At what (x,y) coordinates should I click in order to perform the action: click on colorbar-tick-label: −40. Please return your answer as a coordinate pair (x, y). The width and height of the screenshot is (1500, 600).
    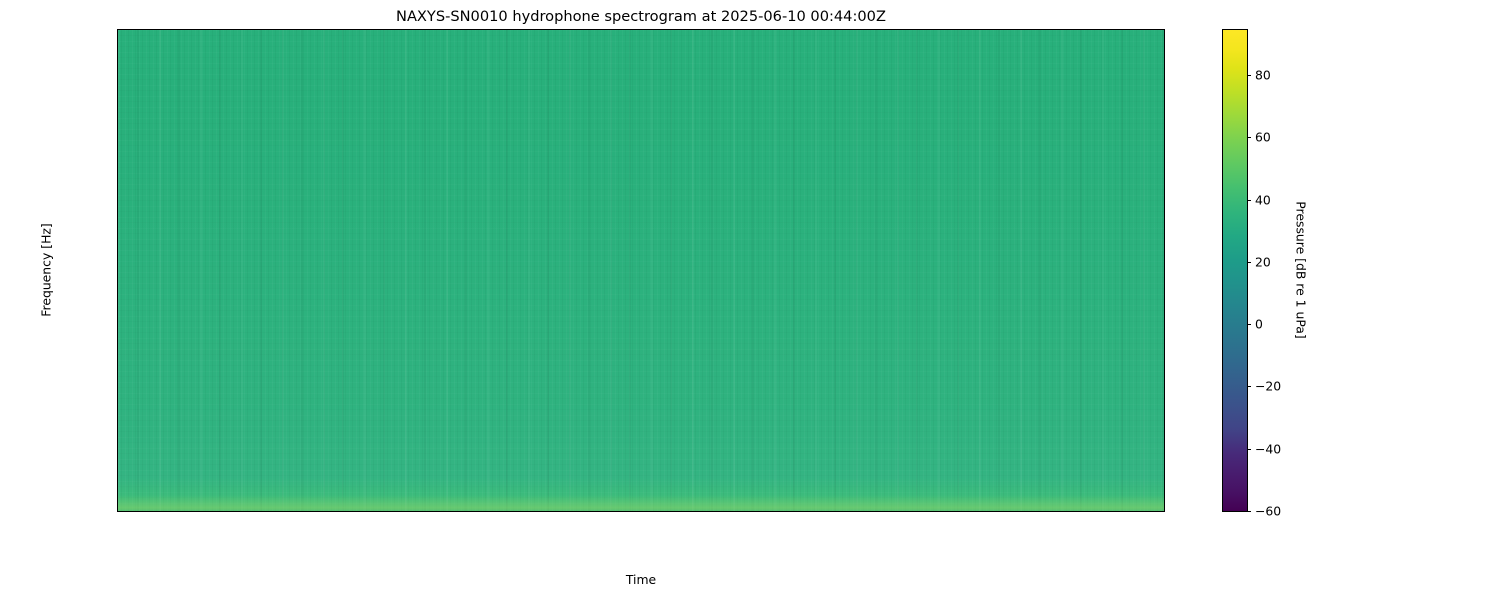
    Looking at the image, I should click on (1268, 449).